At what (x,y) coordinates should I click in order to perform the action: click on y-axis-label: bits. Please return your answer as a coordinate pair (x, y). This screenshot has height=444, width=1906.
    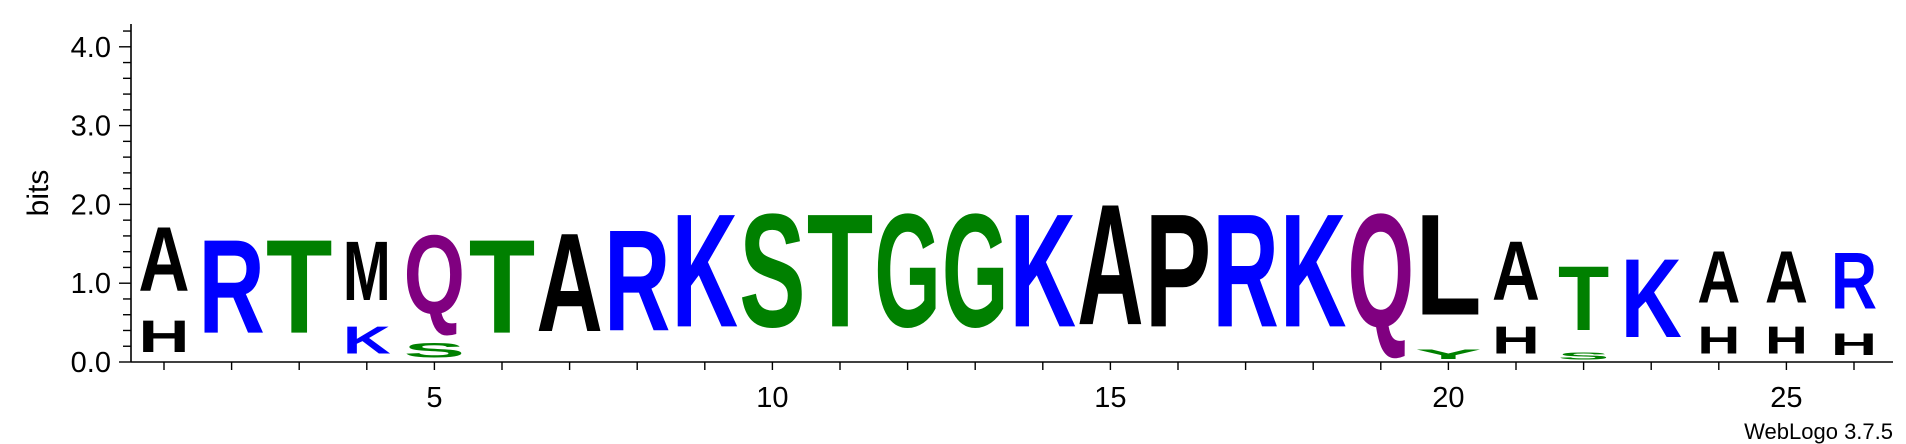
    Looking at the image, I should click on (38, 193).